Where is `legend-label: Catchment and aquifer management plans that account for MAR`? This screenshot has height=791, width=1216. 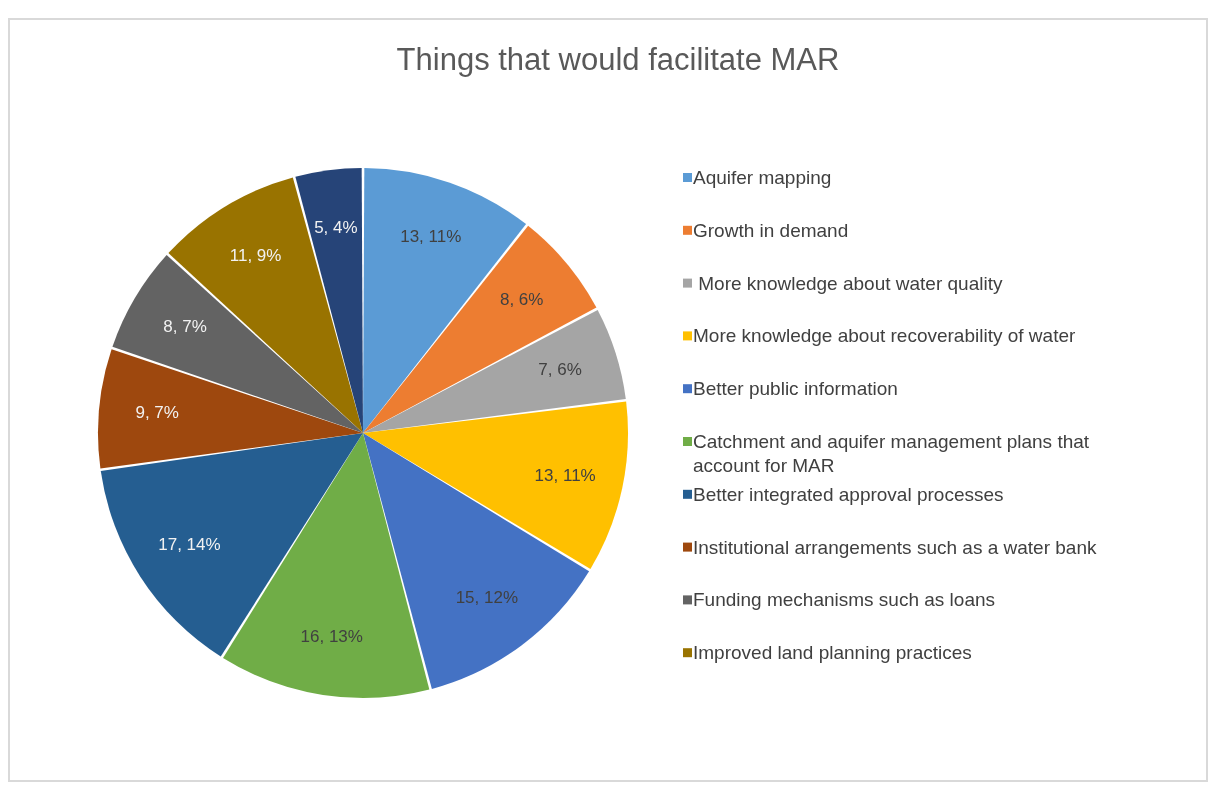 legend-label: Catchment and aquifer management plans that account for MAR is located at coordinates (891, 453).